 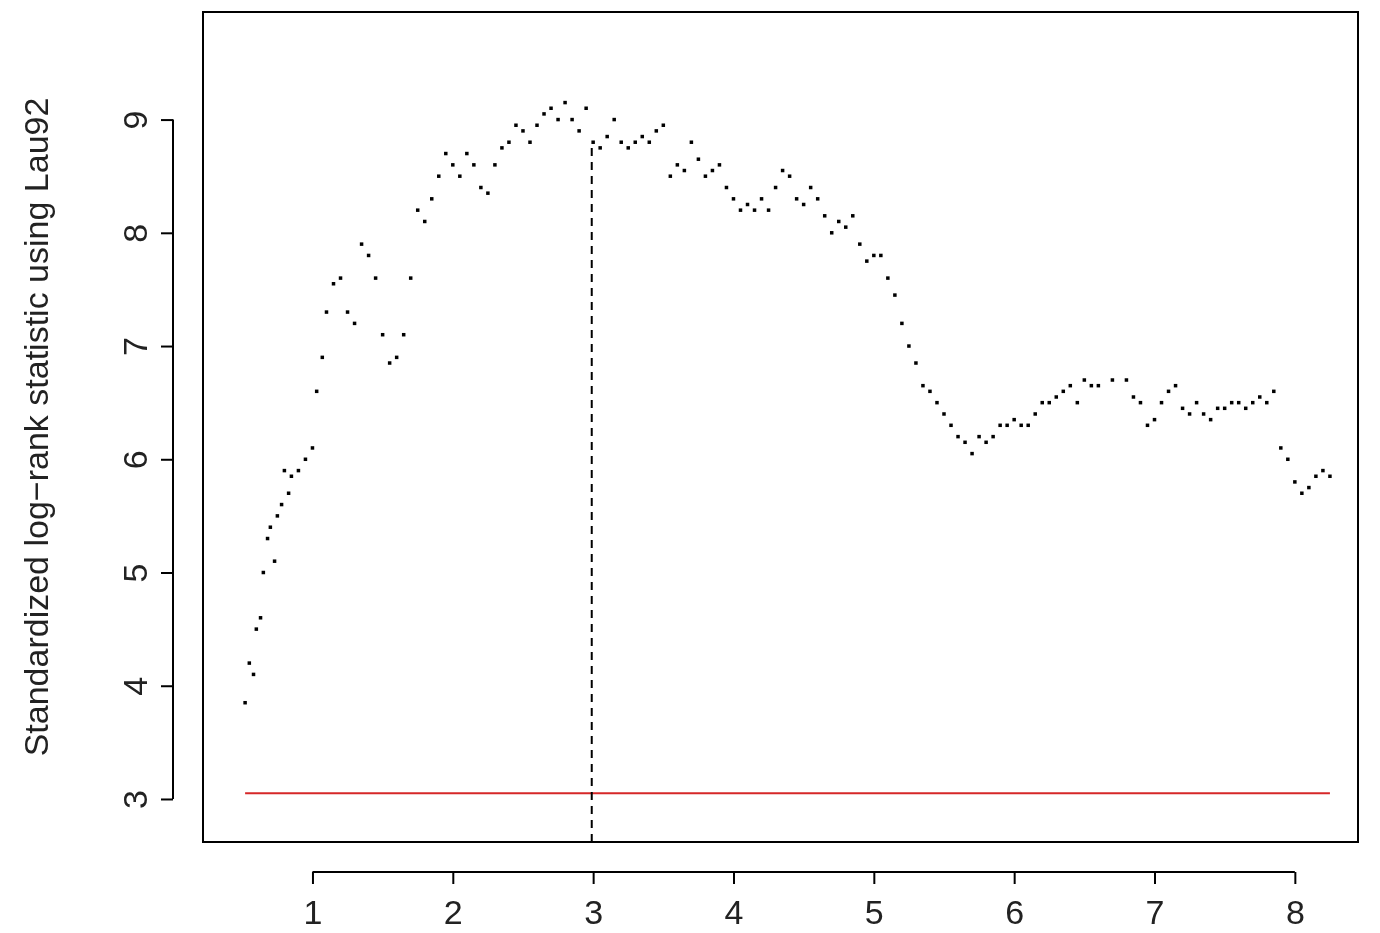 What do you see at coordinates (594, 912) in the screenshot?
I see `x-tick-label: 3` at bounding box center [594, 912].